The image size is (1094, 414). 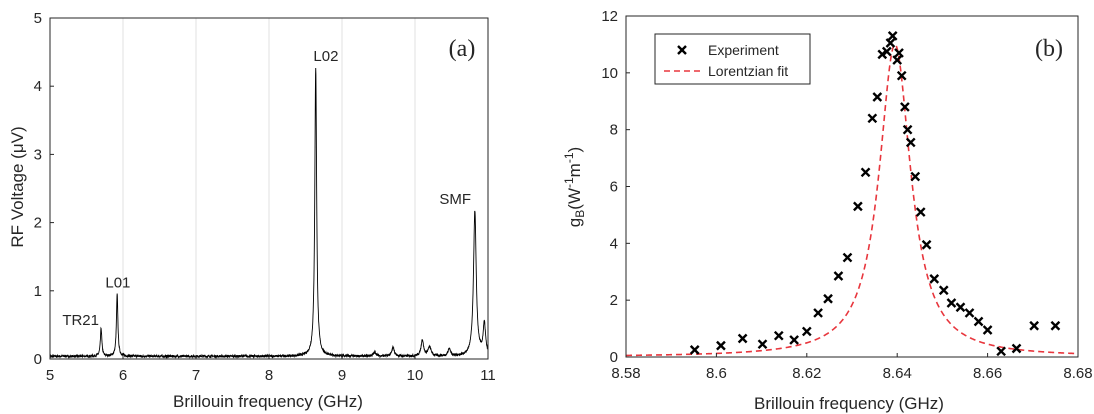 I want to click on panel-a-xlabel: Brillouin frequency (GHz), so click(x=268, y=401).